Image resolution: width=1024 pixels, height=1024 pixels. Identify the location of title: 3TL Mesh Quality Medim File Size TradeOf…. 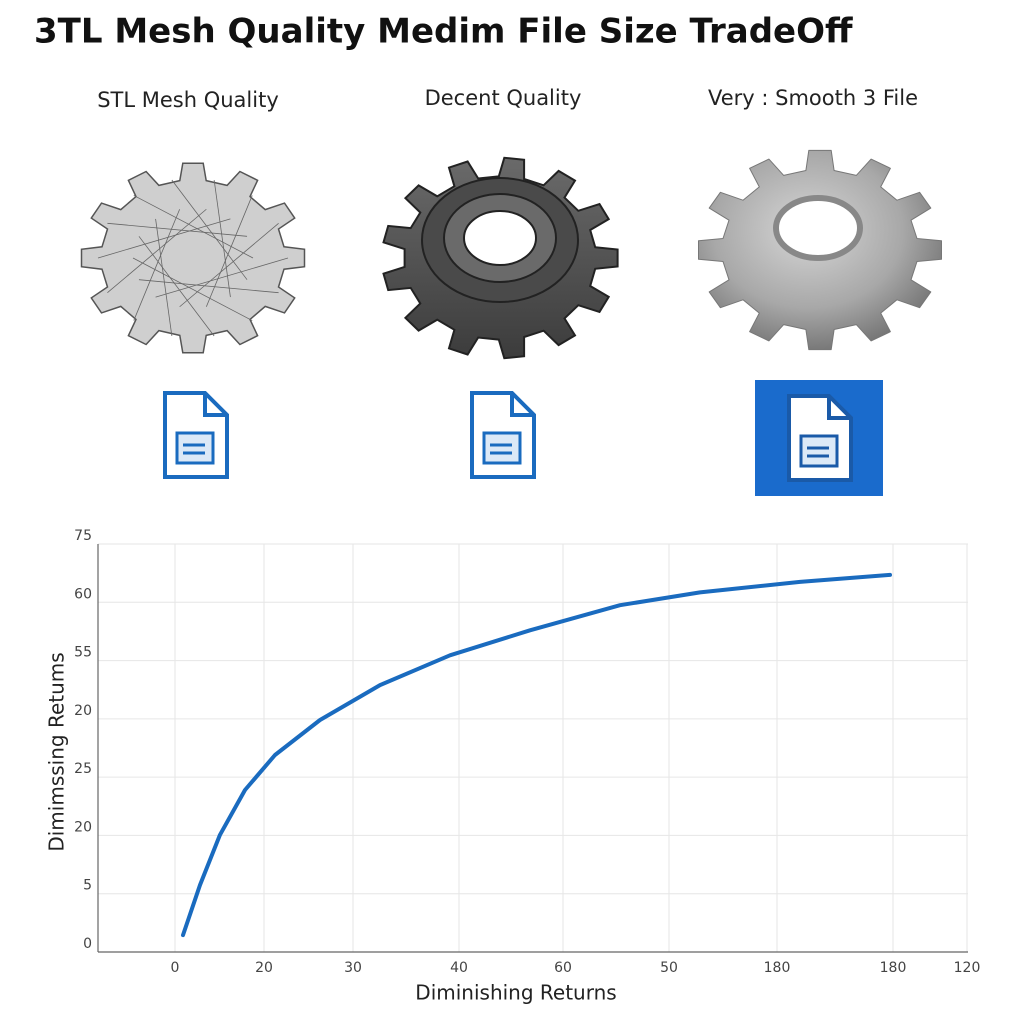
(443, 32).